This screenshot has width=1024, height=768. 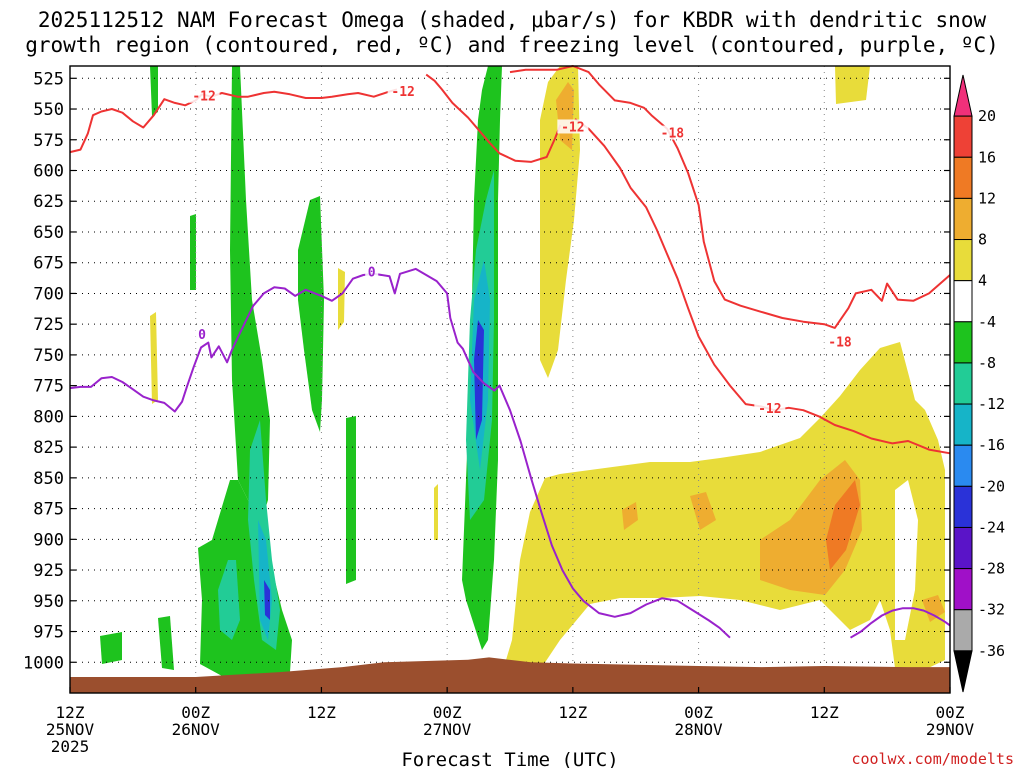 I want to click on y-tick-label: 925, so click(x=48, y=571).